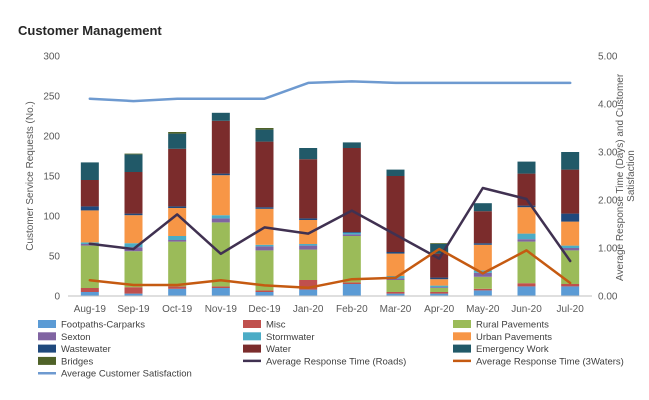  What do you see at coordinates (51, 57) in the screenshot?
I see `y-tick-label: 300` at bounding box center [51, 57].